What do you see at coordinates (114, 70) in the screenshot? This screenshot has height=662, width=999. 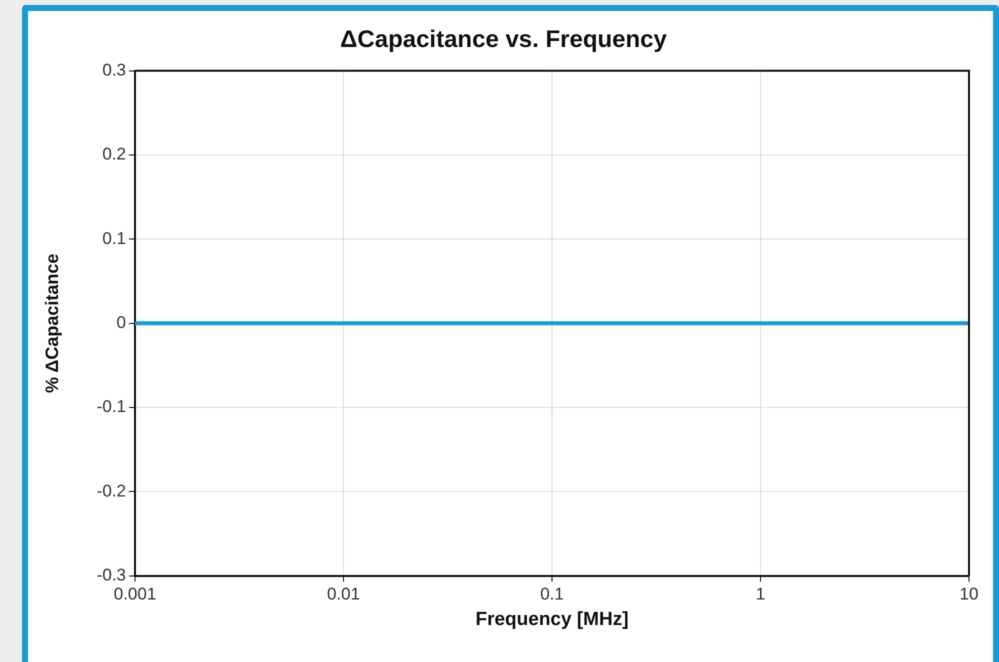 I see `y-tick-label: 0.3` at bounding box center [114, 70].